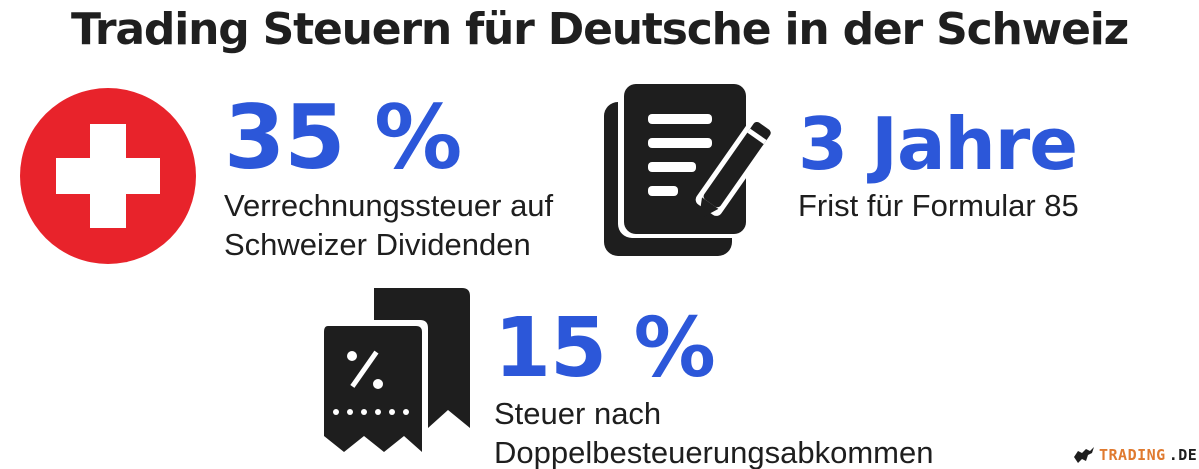 The width and height of the screenshot is (1199, 469). I want to click on stat-deadline: 3 Jahre Frist für Formular 85, so click(938, 166).